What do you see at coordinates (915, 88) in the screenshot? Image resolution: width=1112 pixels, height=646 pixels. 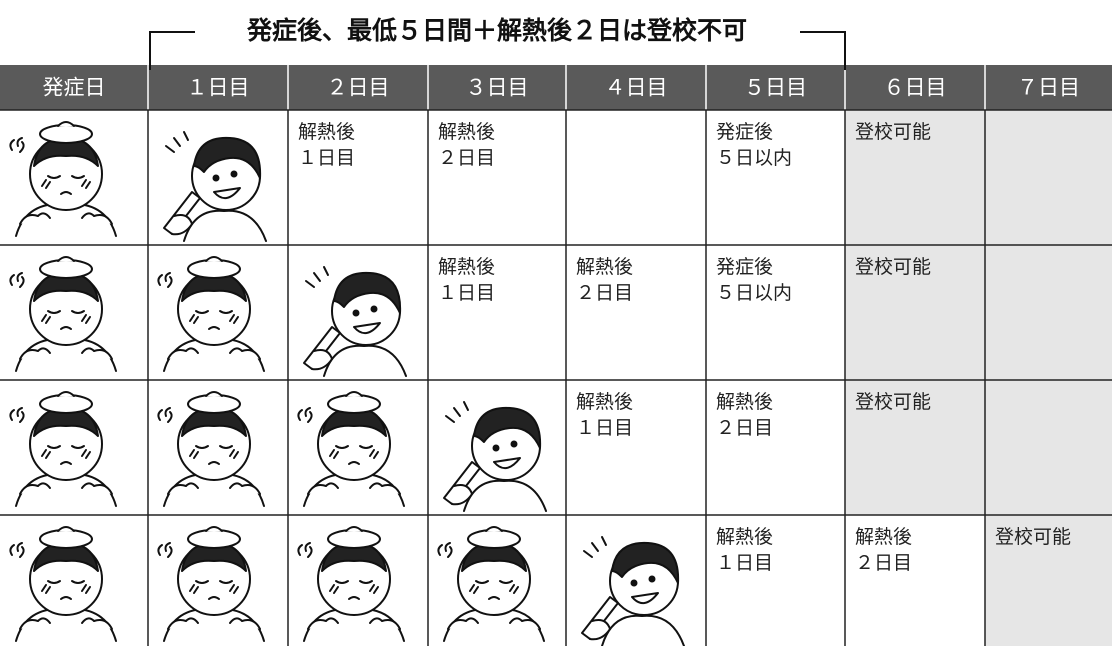 I see `header-cell: ６日目` at bounding box center [915, 88].